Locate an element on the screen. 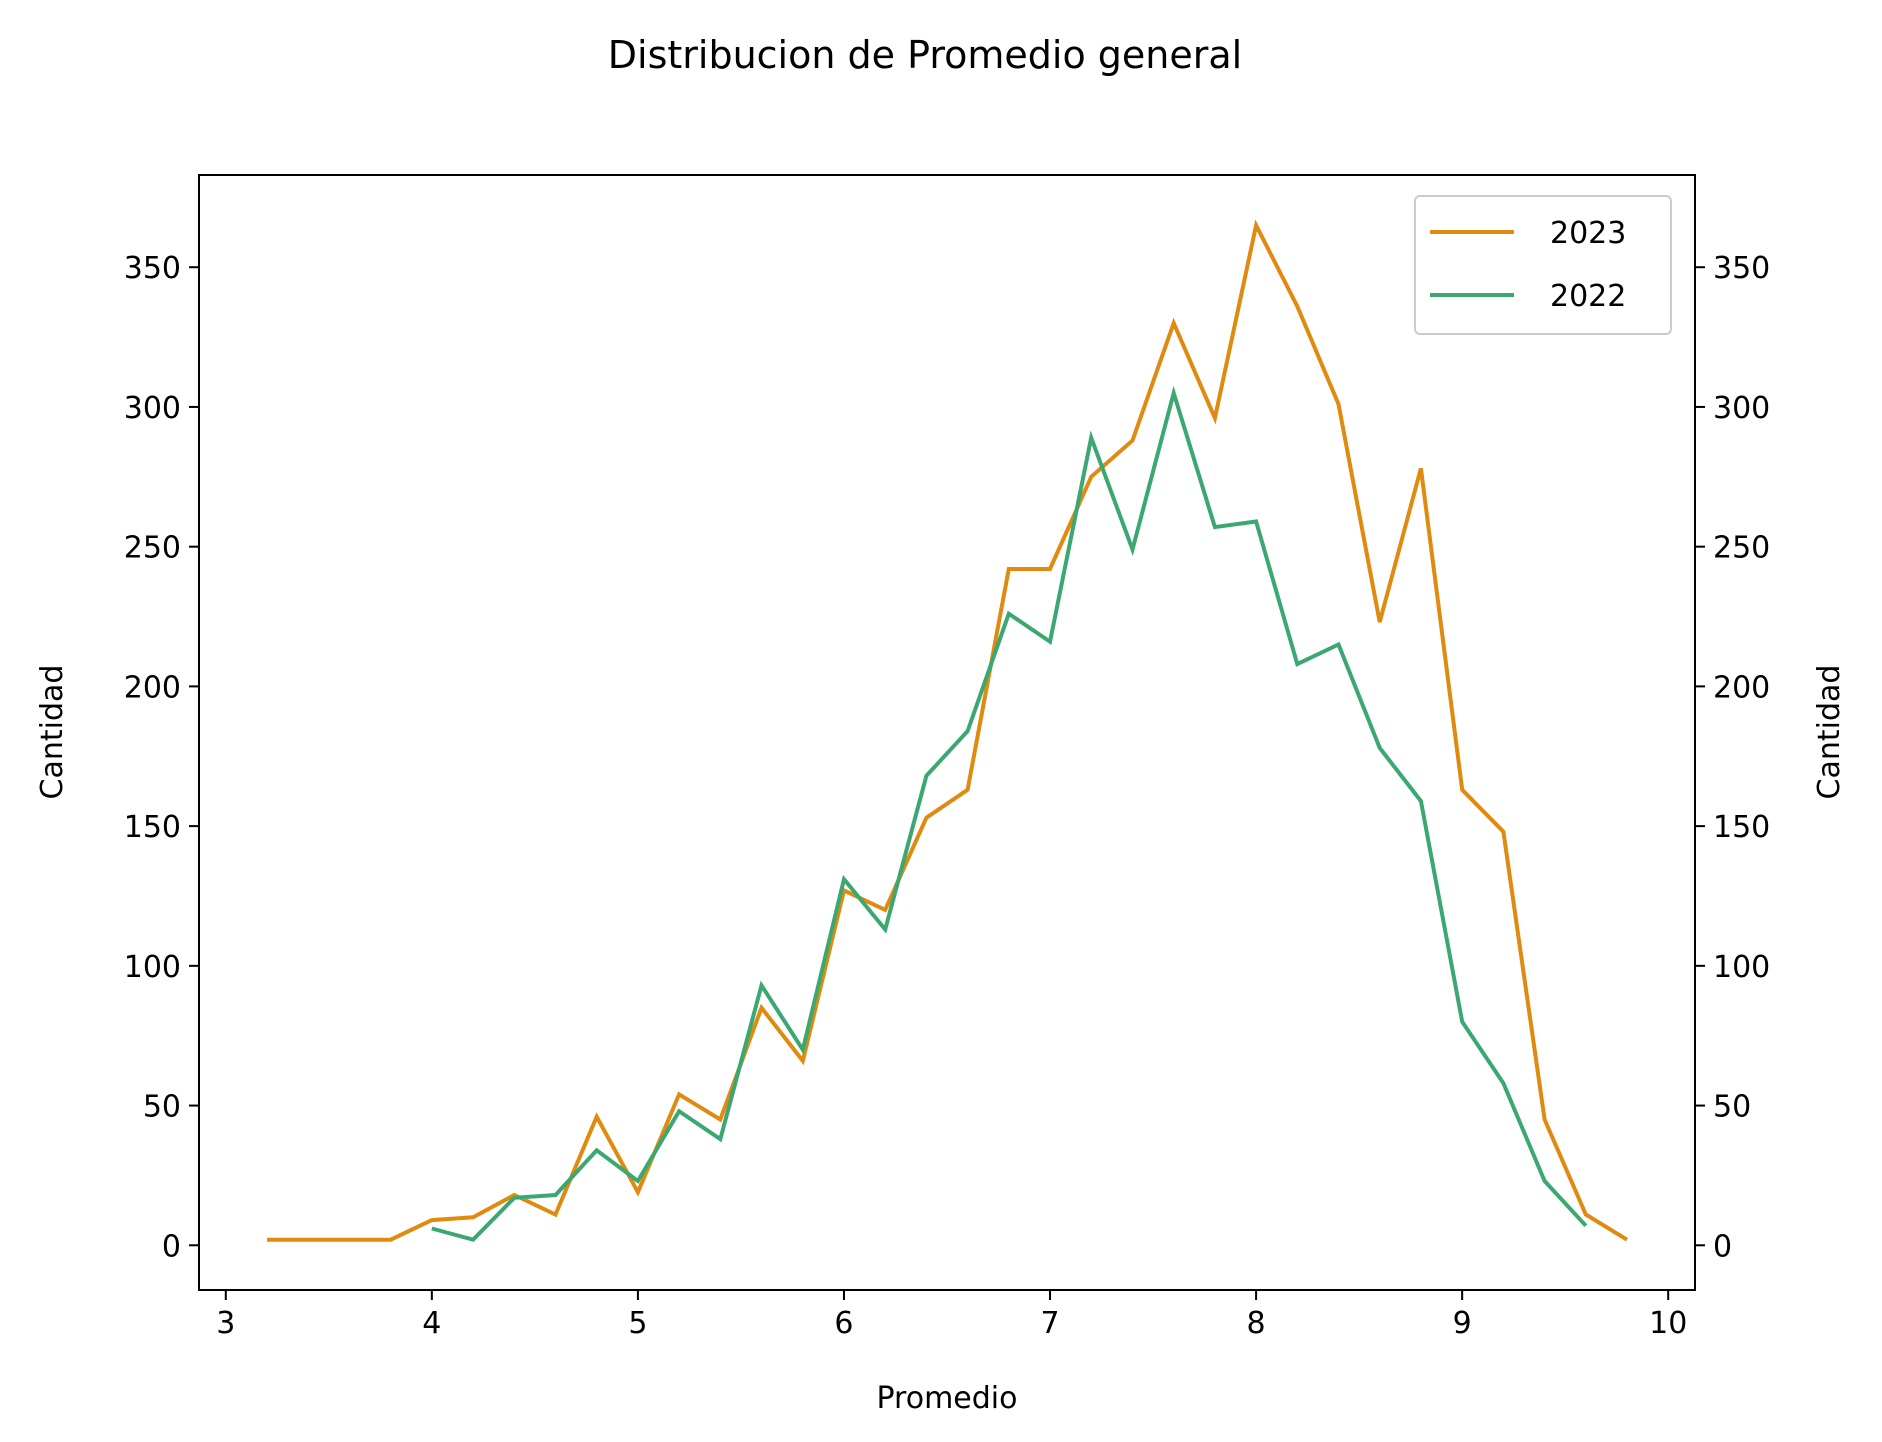 This screenshot has width=1882, height=1442. y-tick-label-right: 100 is located at coordinates (1741, 967).